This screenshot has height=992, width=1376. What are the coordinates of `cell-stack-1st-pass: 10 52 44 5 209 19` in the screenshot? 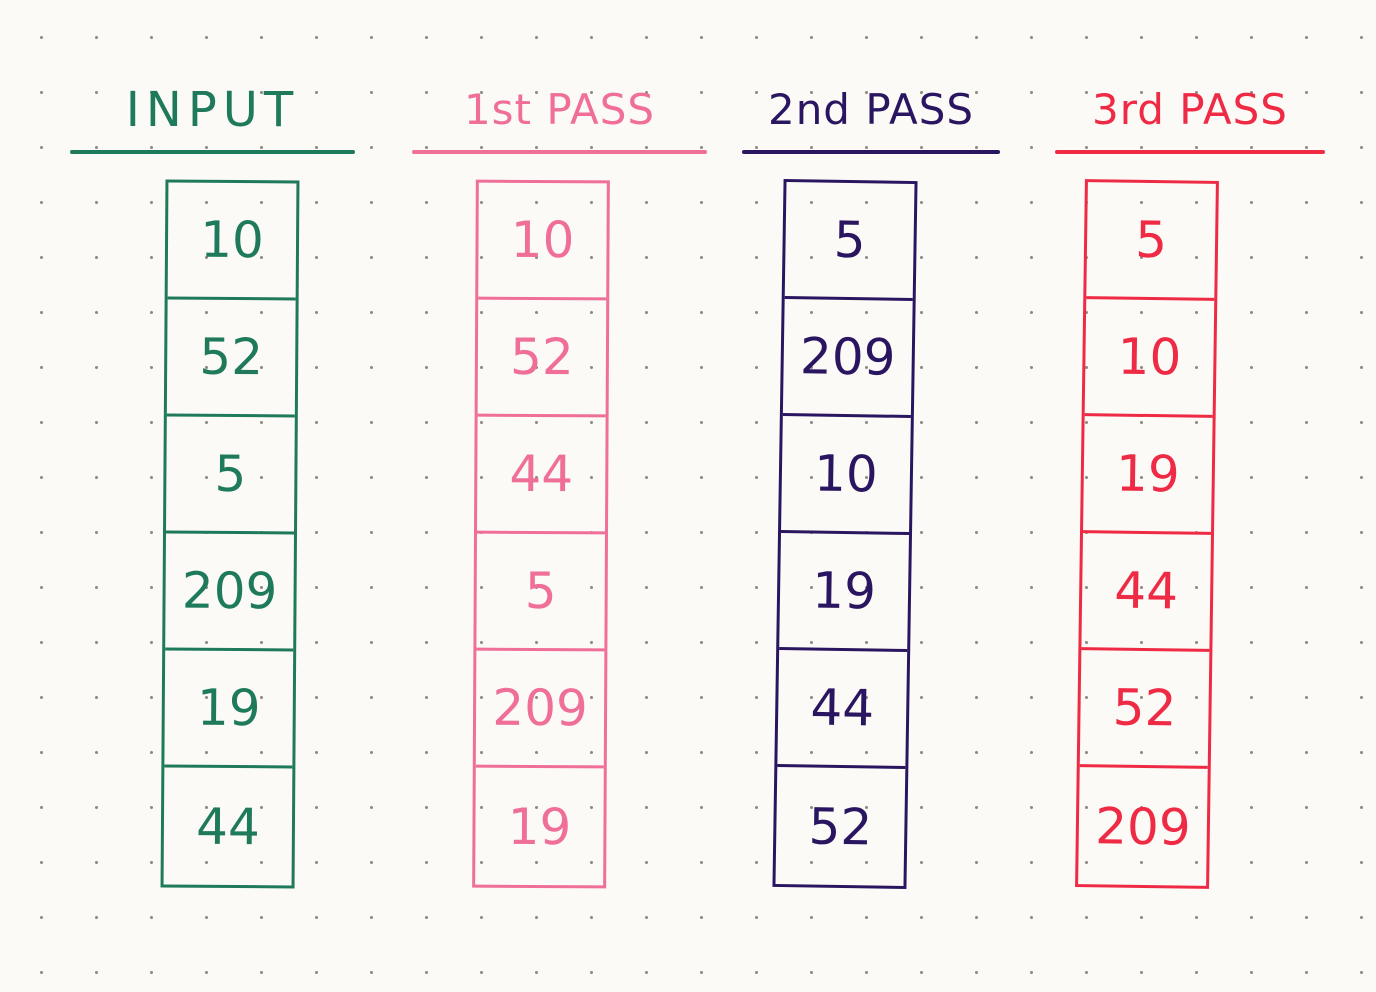 It's located at (541, 534).